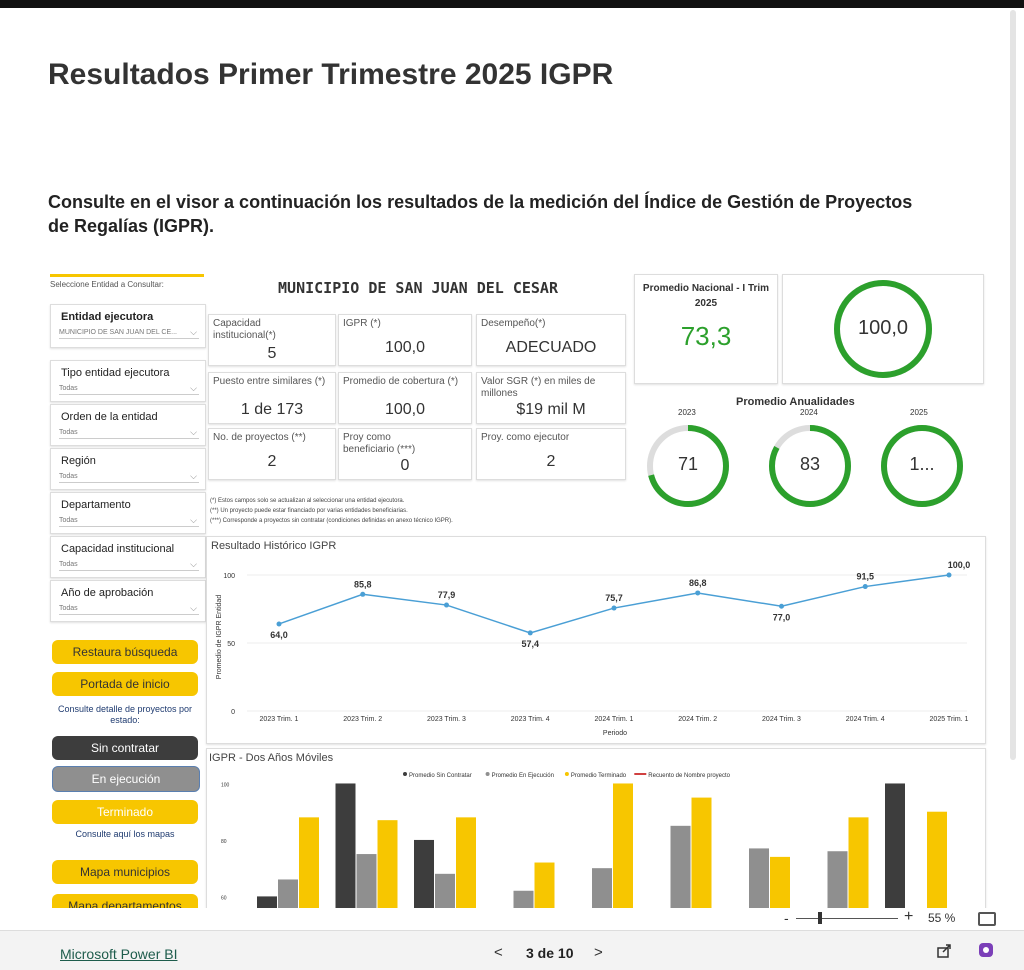  What do you see at coordinates (229, 576) in the screenshot?
I see `y-tick-label: 100` at bounding box center [229, 576].